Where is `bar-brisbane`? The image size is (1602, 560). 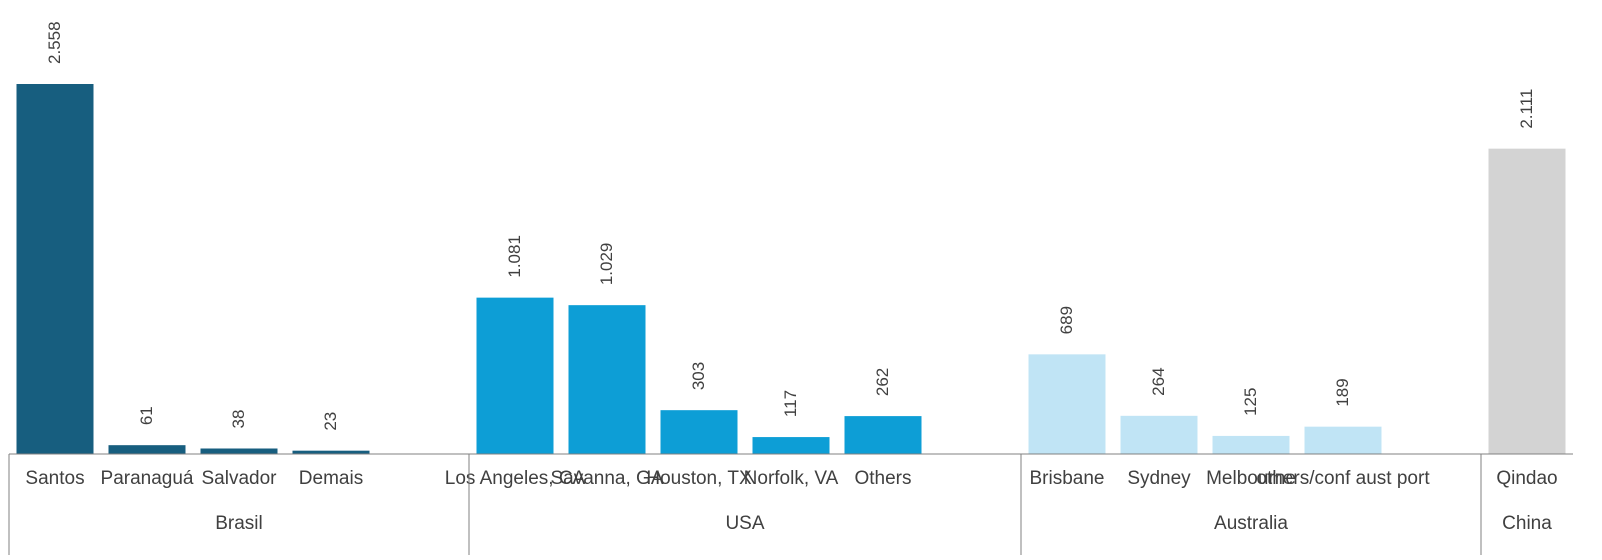 bar-brisbane is located at coordinates (1067, 404).